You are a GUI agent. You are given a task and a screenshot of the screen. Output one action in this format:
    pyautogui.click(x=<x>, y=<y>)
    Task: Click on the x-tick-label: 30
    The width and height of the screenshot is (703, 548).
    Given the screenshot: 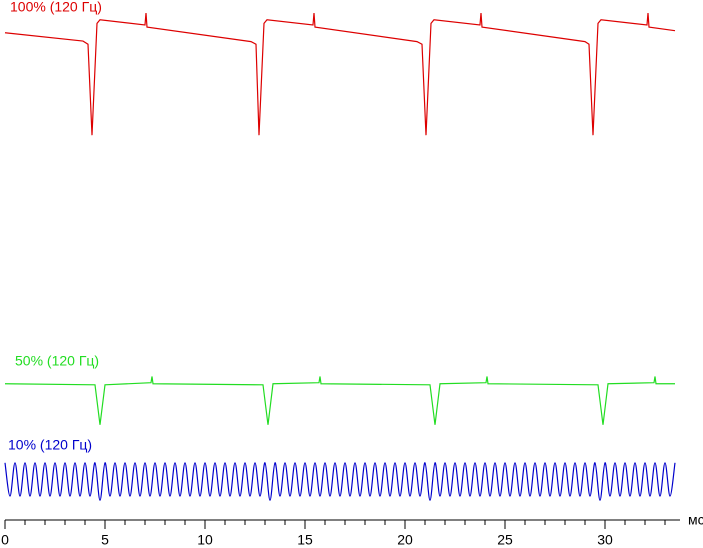 What is the action you would take?
    pyautogui.click(x=605, y=540)
    